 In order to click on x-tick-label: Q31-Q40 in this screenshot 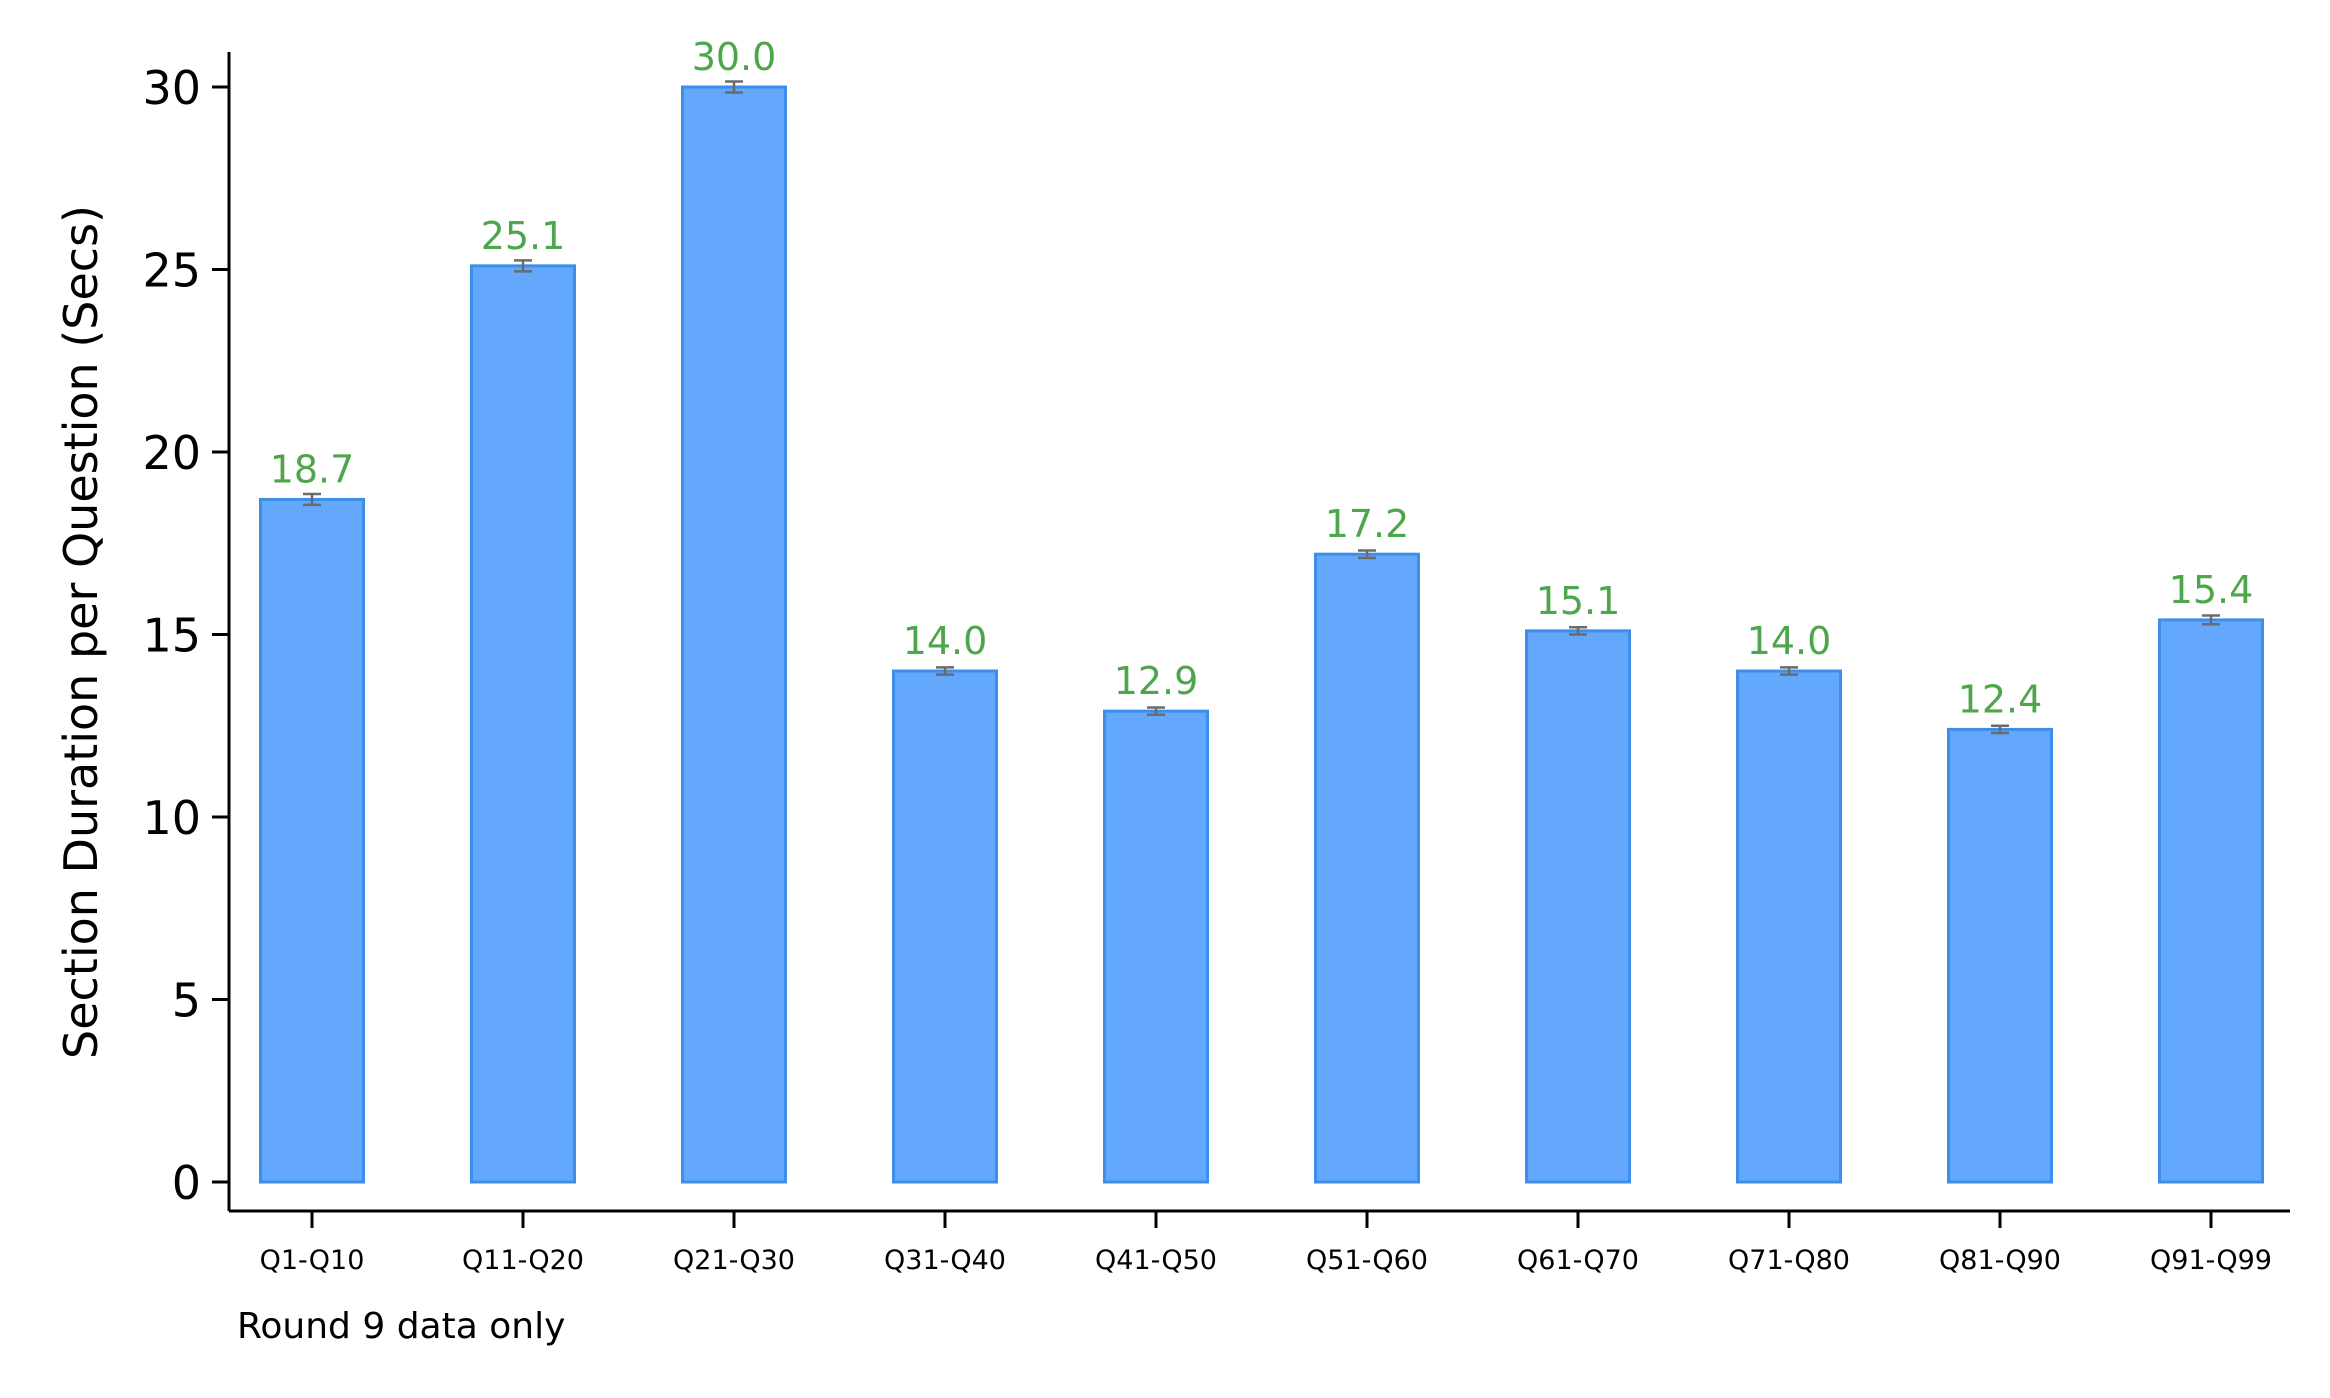, I will do `click(945, 1260)`.